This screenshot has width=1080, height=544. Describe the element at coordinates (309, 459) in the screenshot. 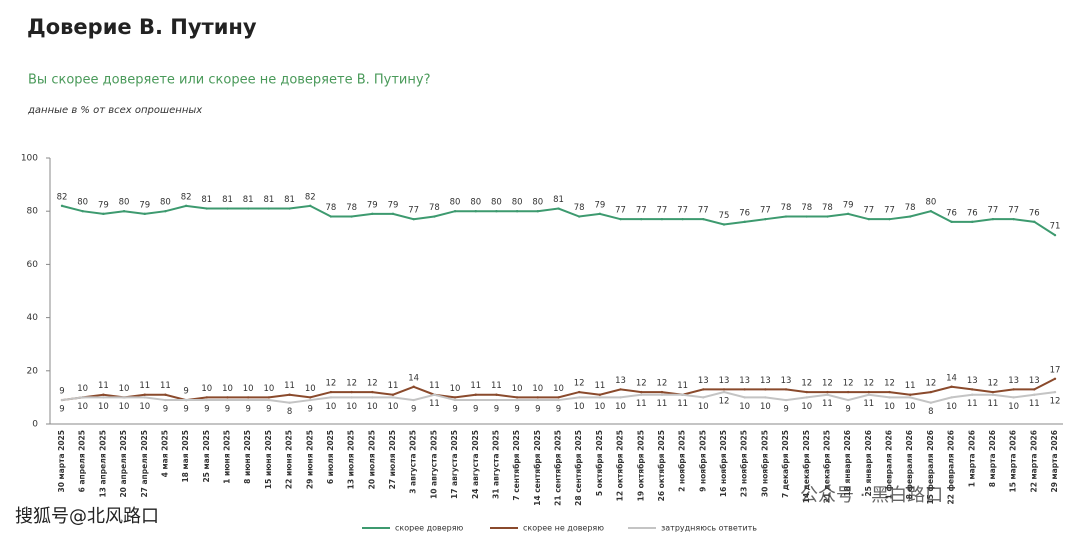

I see `x-tick-label: 29 июня 2025` at that location.